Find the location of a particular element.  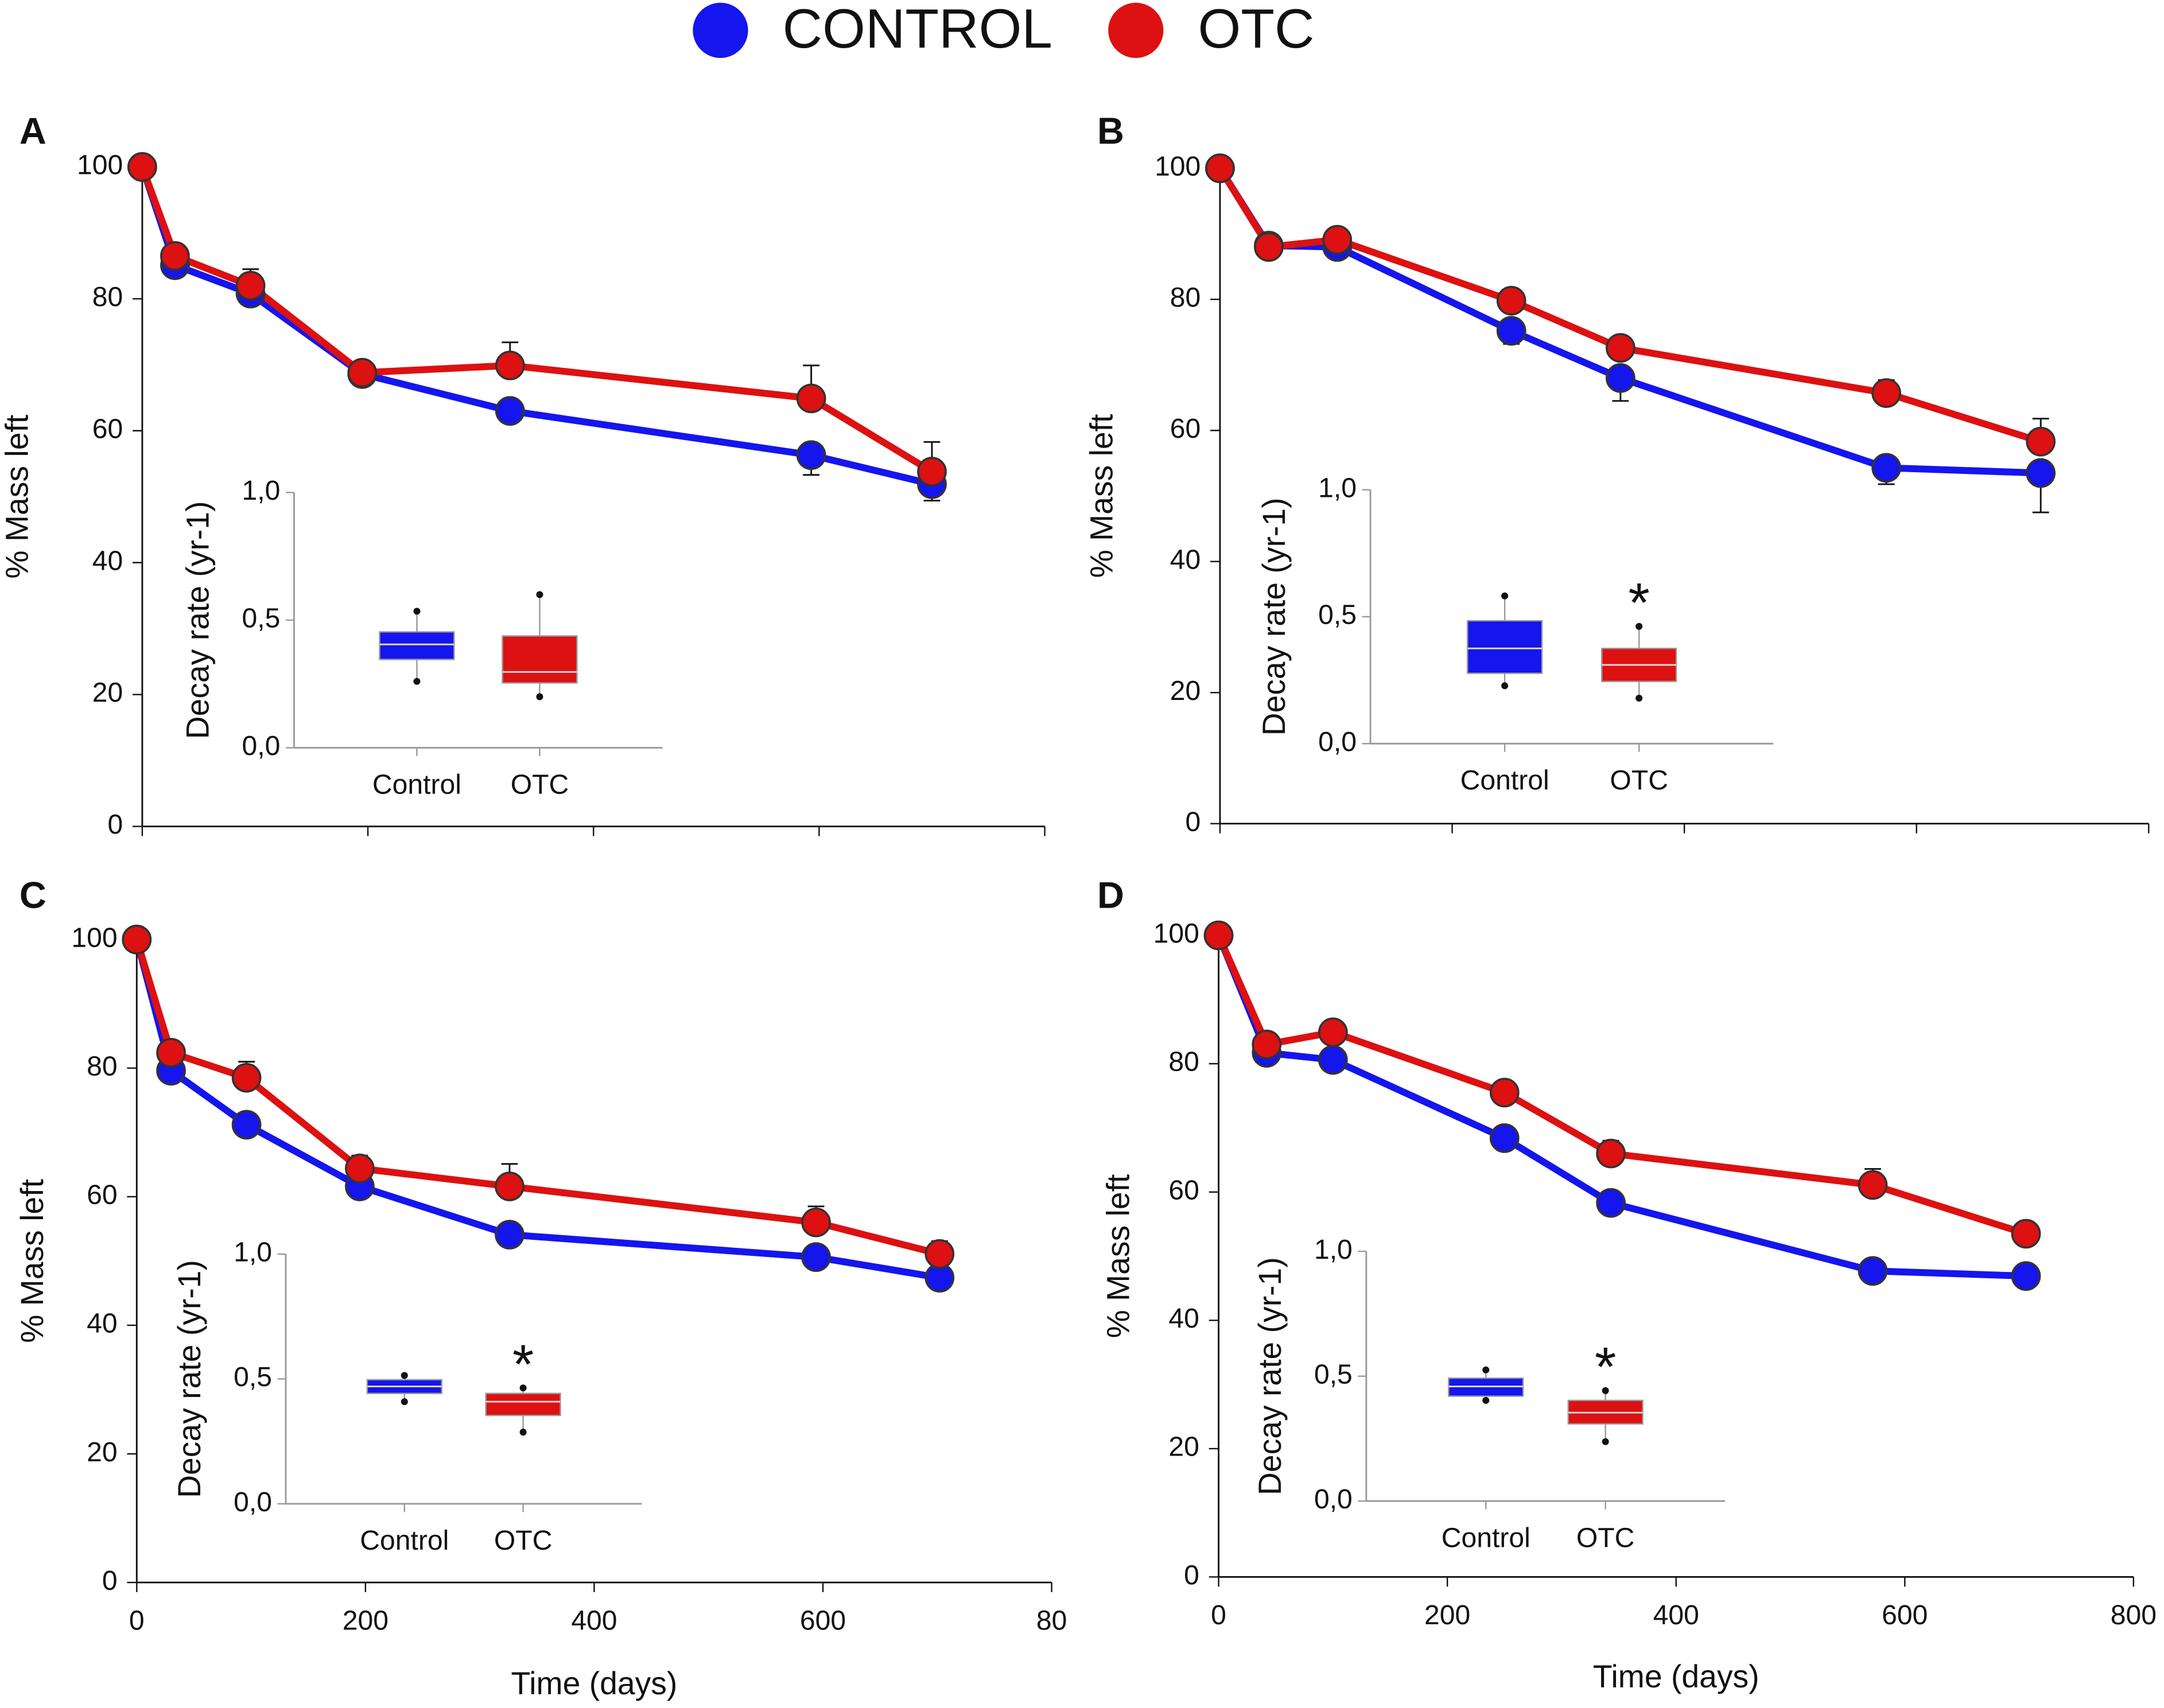

x-tick-label: 80 is located at coordinates (1051, 1620).